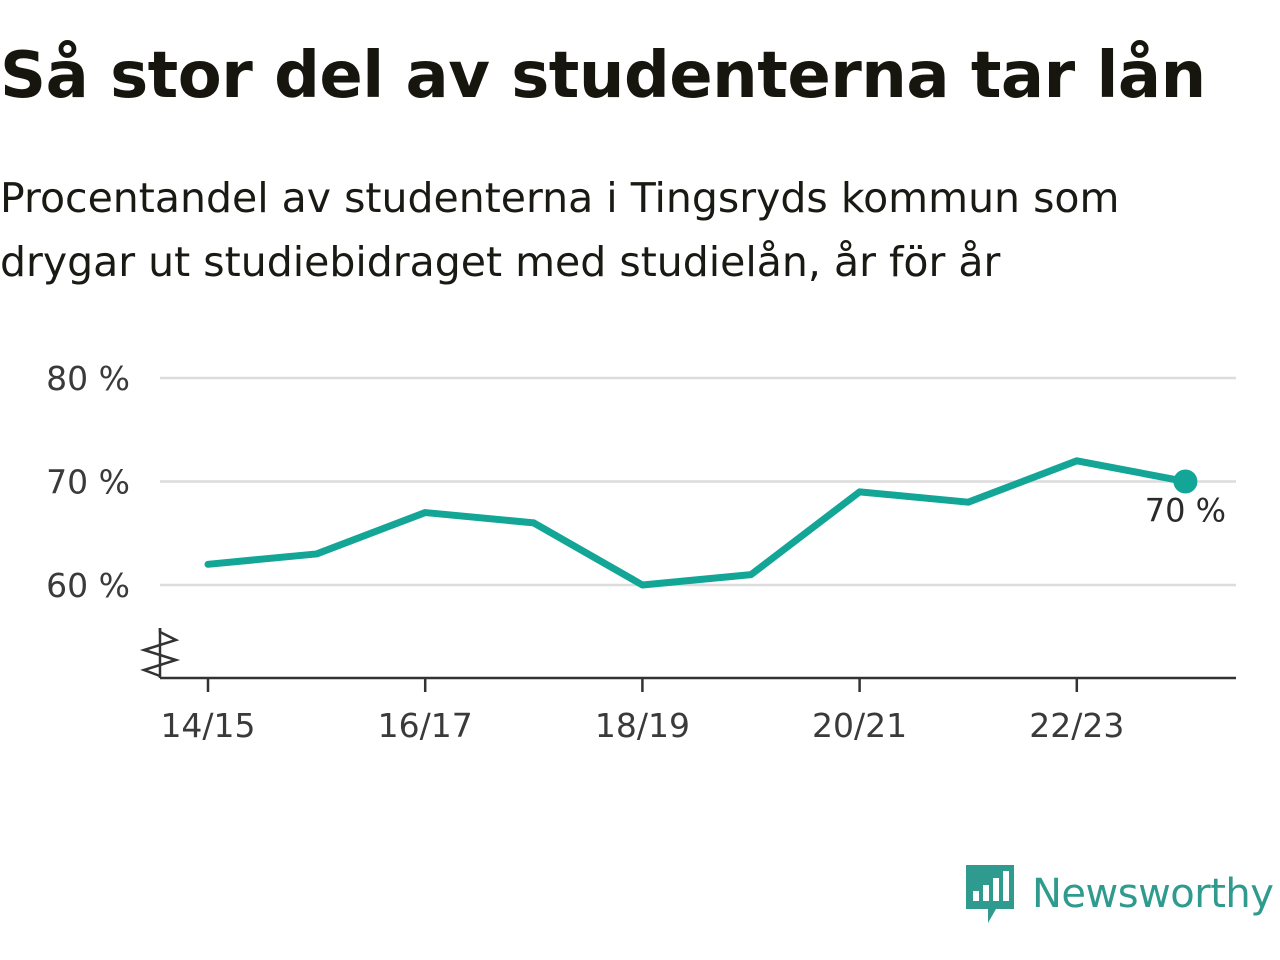  Describe the element at coordinates (425, 725) in the screenshot. I see `x-tick-label: 16/17` at that location.